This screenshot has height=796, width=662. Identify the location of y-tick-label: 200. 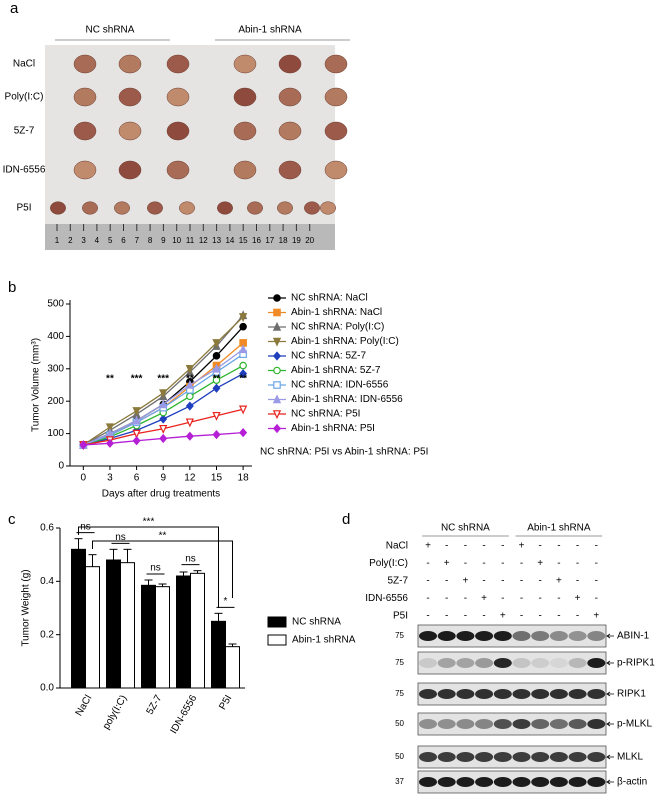
(55, 401).